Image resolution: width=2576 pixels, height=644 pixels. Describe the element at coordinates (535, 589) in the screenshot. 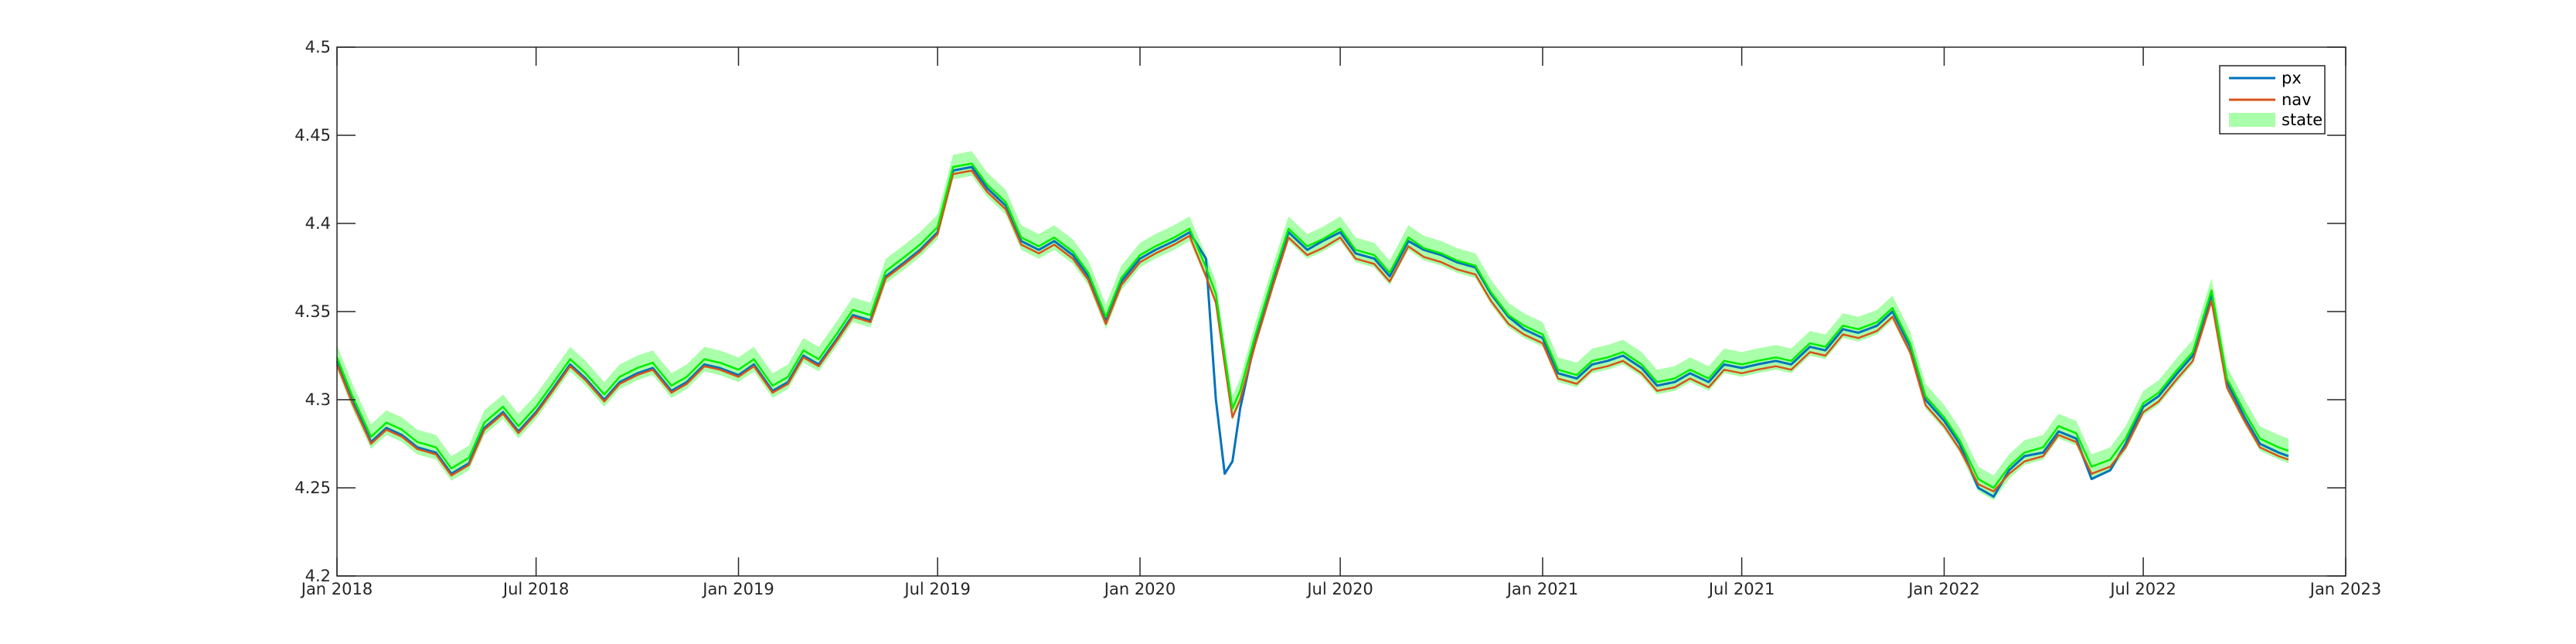

I see `x-tick-label: Jul 2018` at that location.